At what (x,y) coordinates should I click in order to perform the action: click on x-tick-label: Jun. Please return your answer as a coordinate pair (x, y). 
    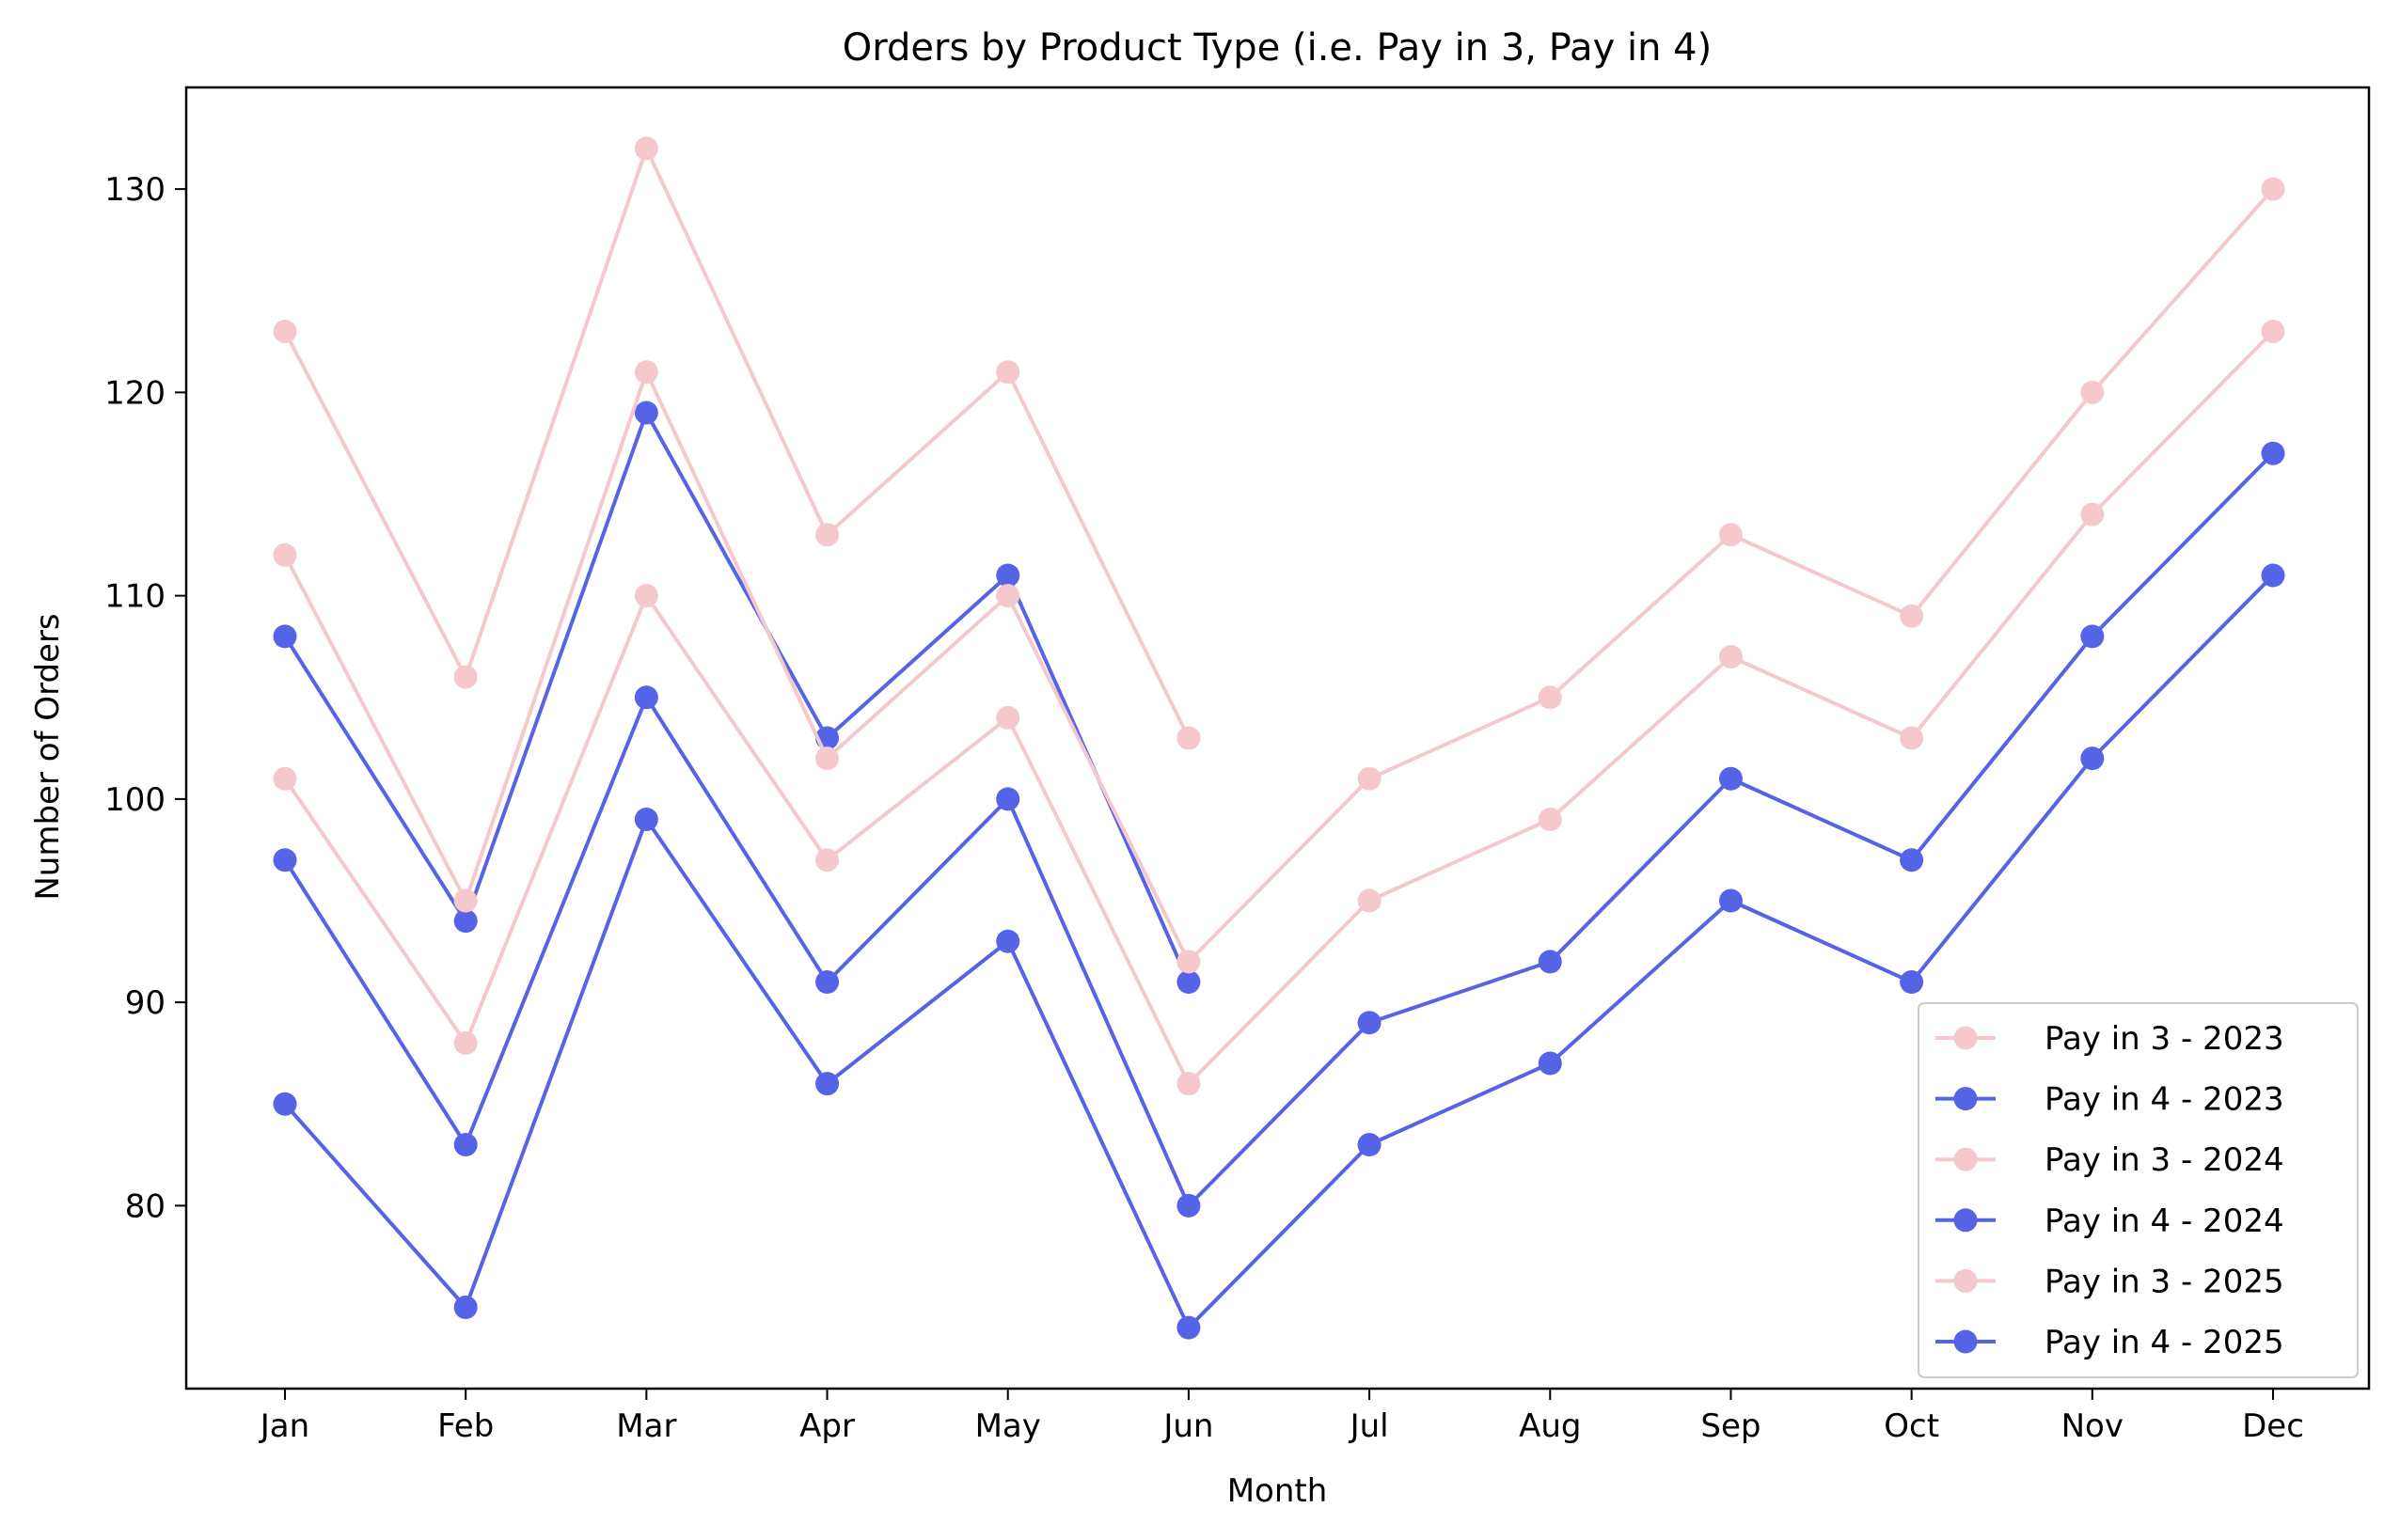
    Looking at the image, I should click on (1187, 1426).